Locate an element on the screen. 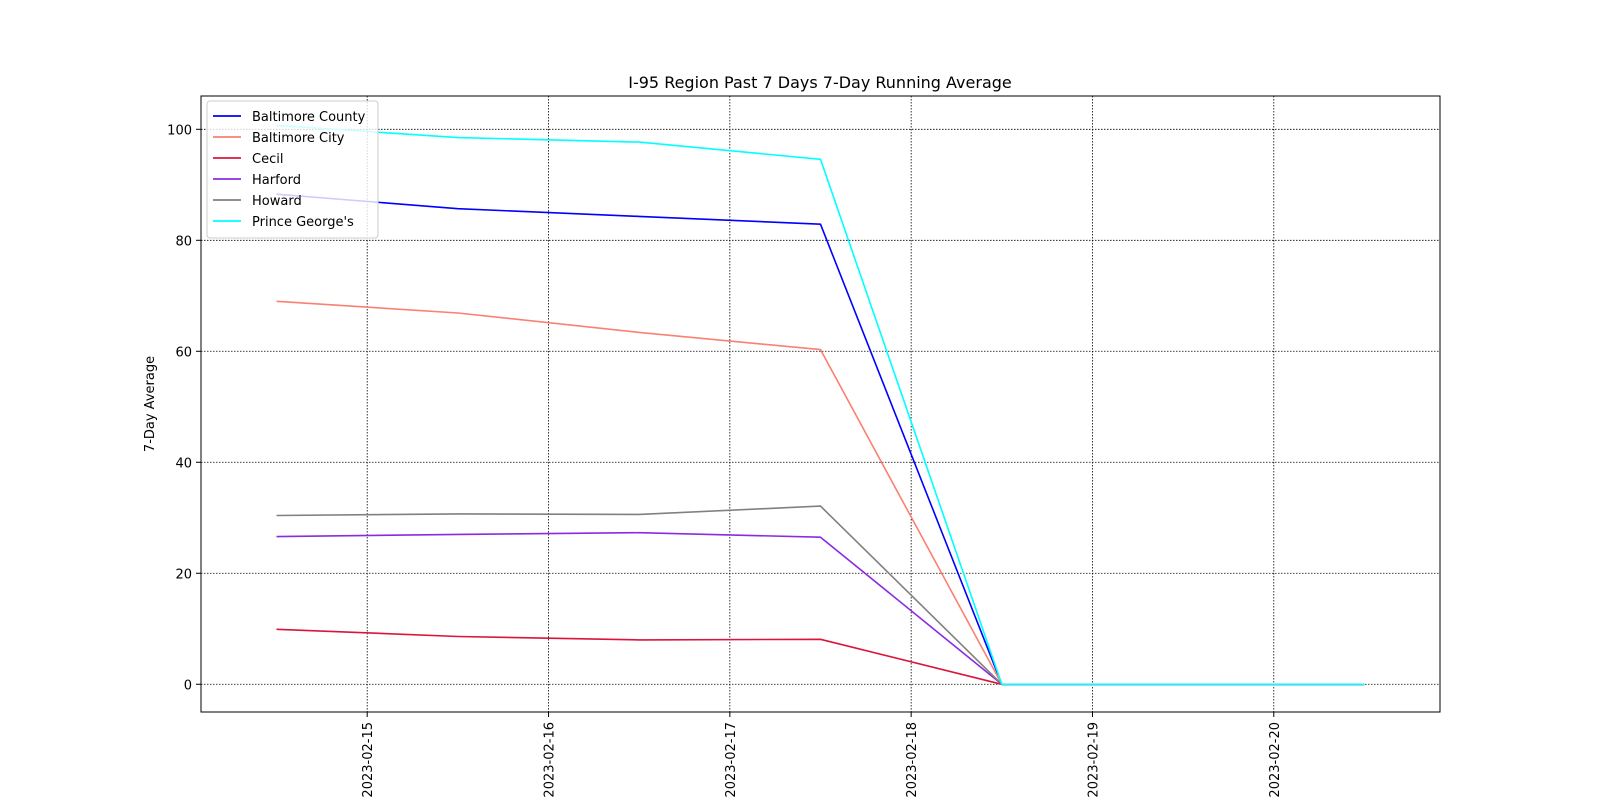 The height and width of the screenshot is (800, 1600). x-tick-label: 2023-02-20 is located at coordinates (1275, 760).